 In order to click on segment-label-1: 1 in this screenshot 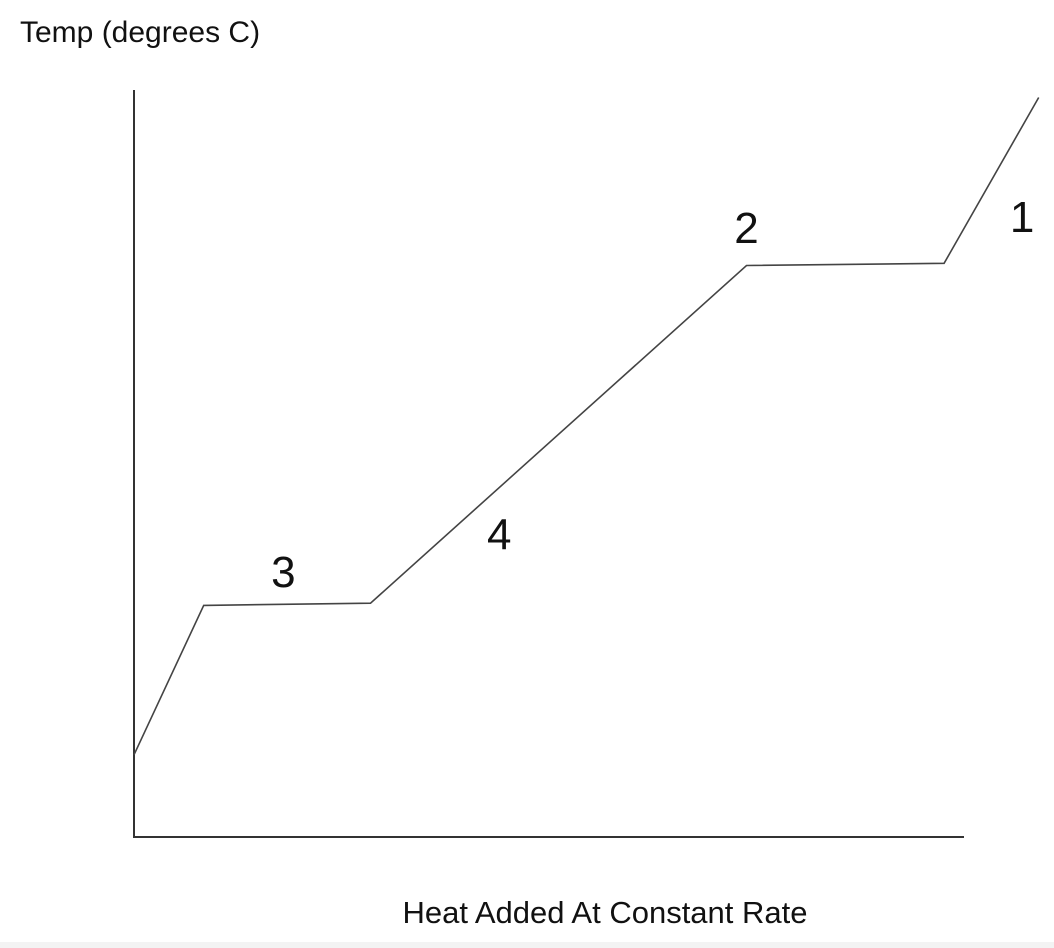, I will do `click(1022, 217)`.